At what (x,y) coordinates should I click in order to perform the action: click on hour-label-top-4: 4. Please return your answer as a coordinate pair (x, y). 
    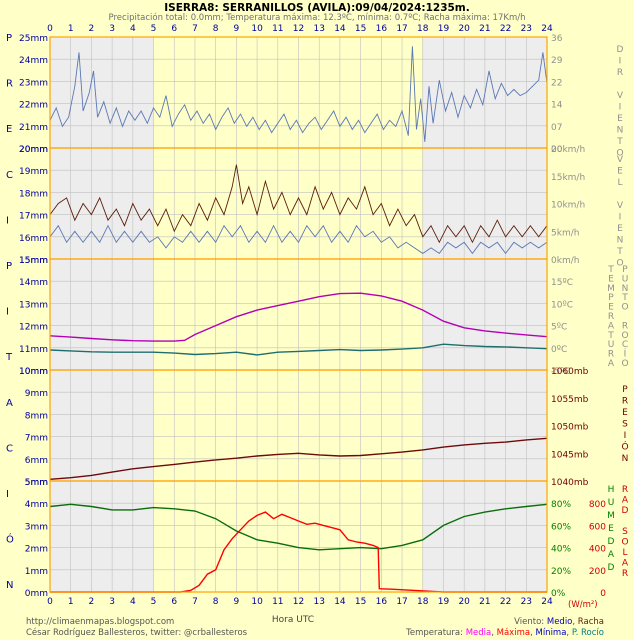
    Looking at the image, I should click on (133, 29).